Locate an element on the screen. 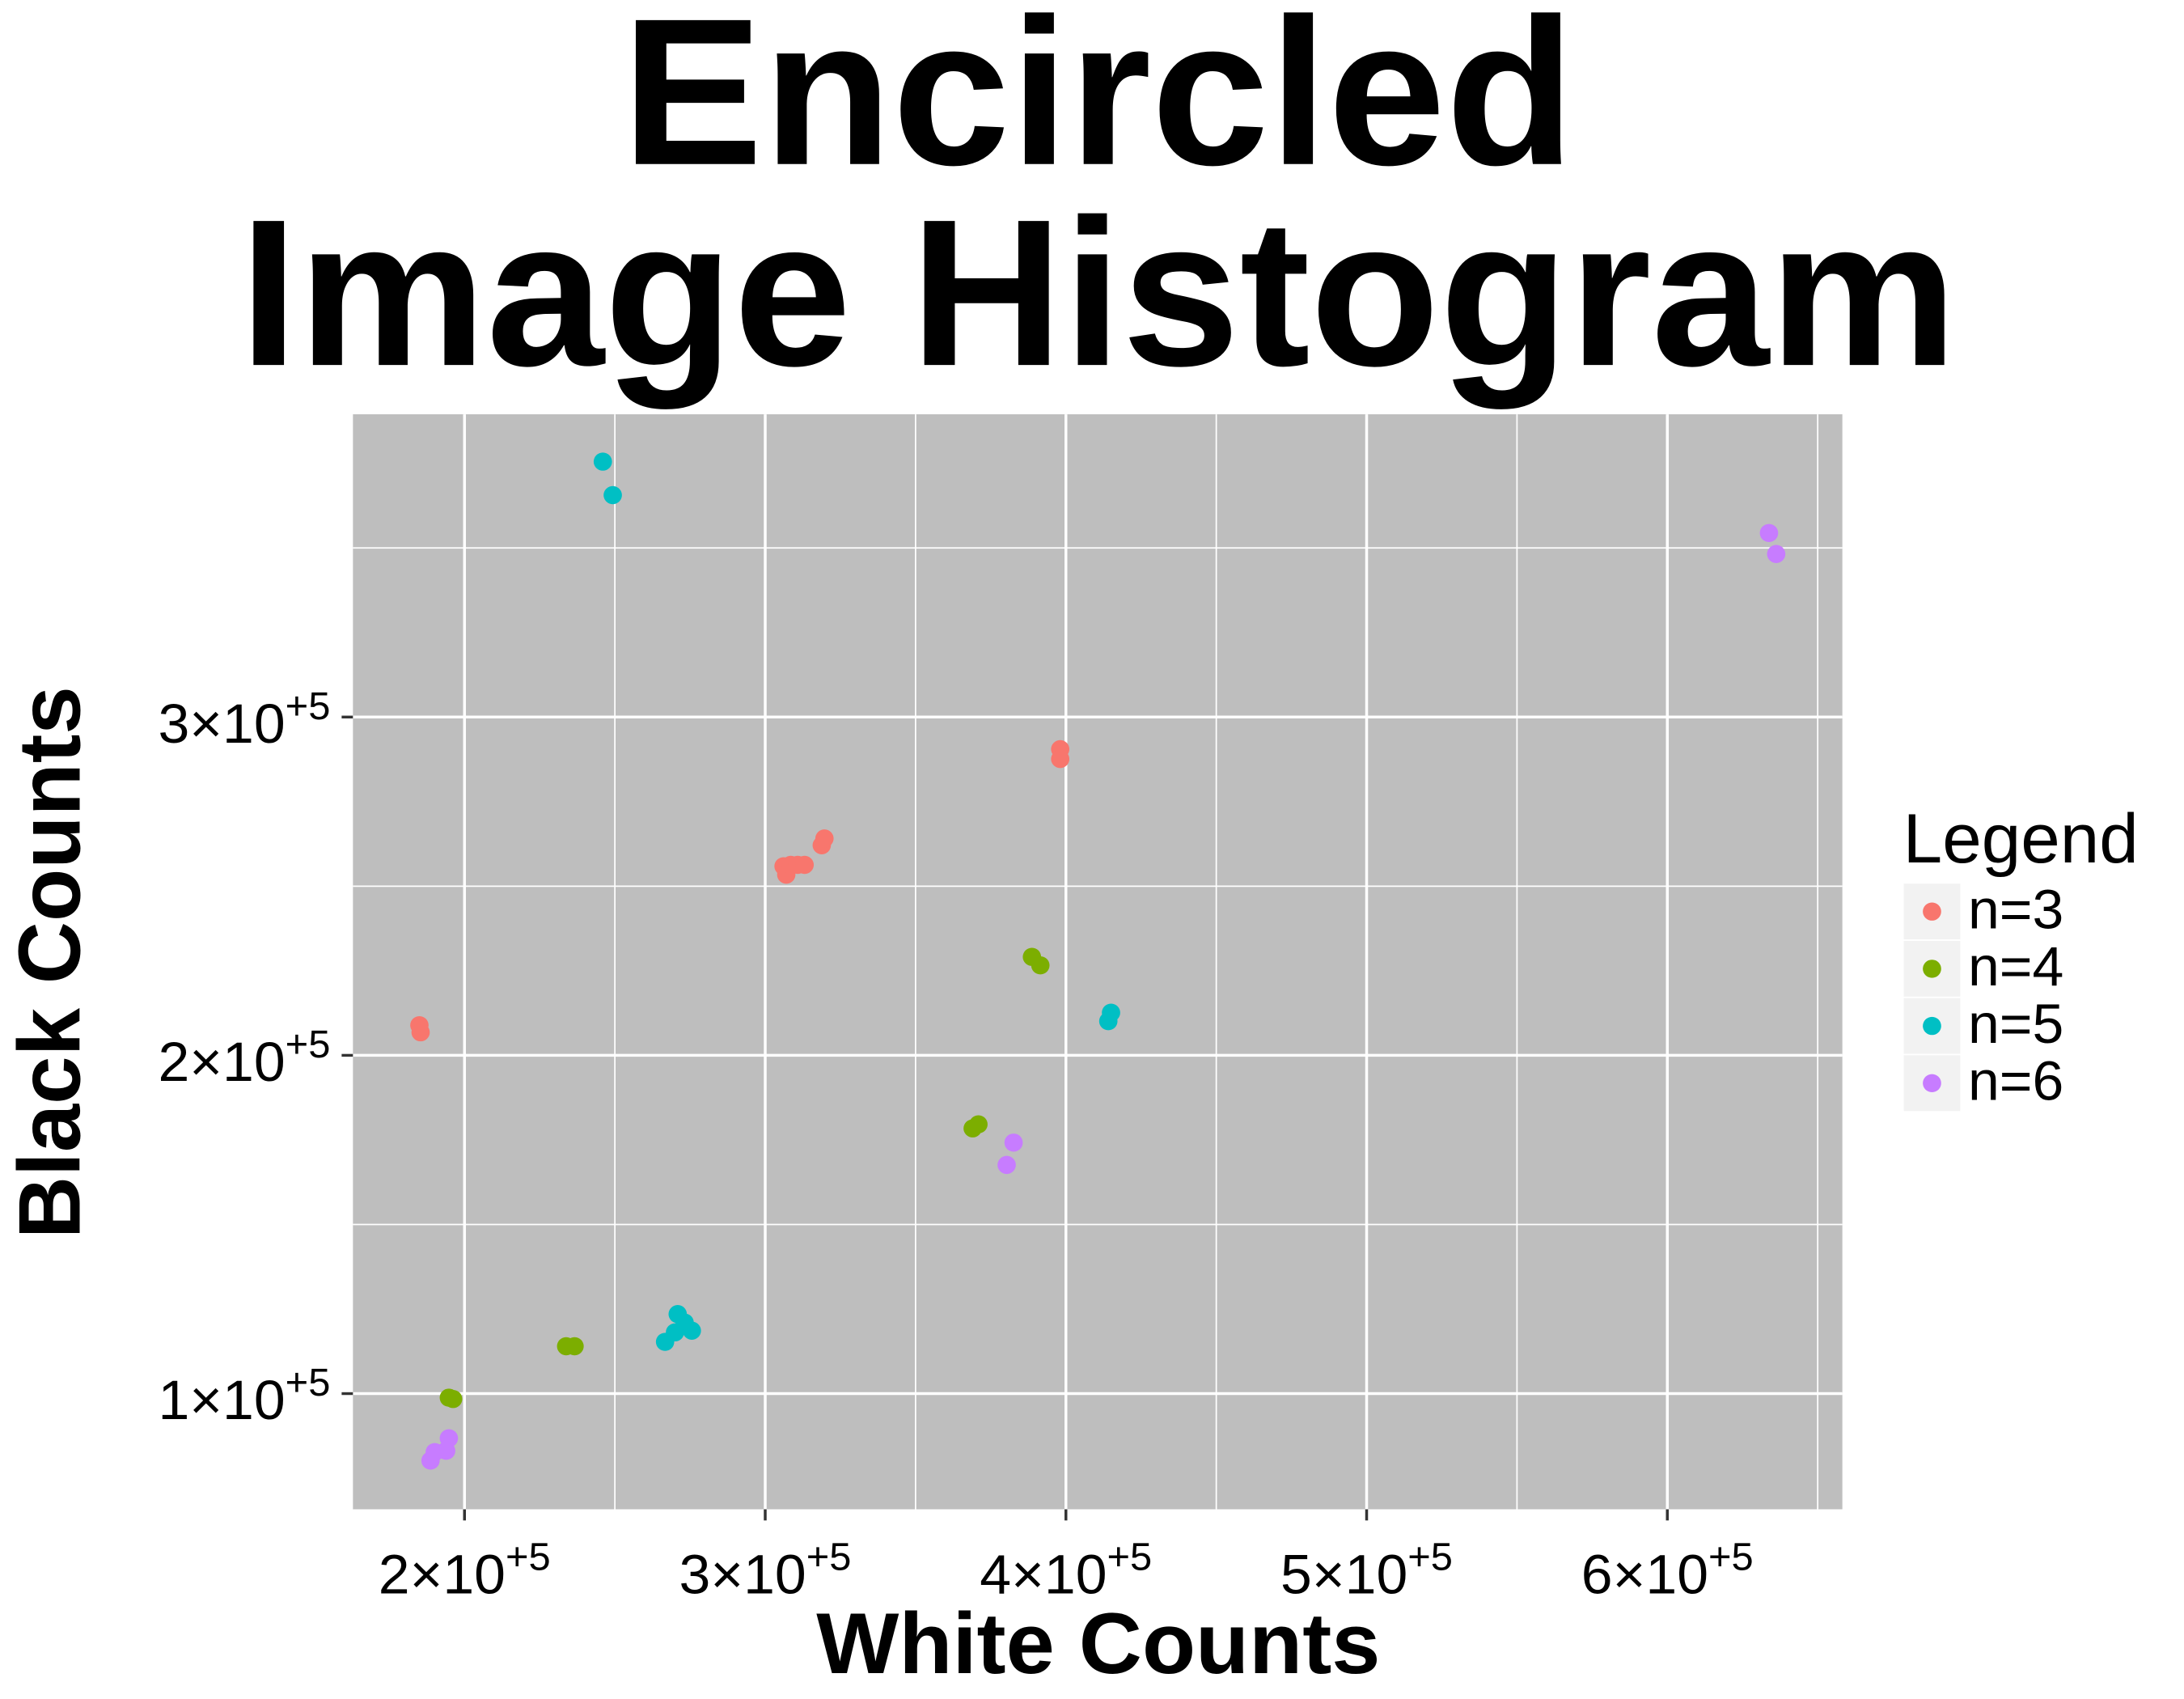 This screenshot has height=1699, width=2184. x-tick-label: 3×10+5 is located at coordinates (765, 1571).